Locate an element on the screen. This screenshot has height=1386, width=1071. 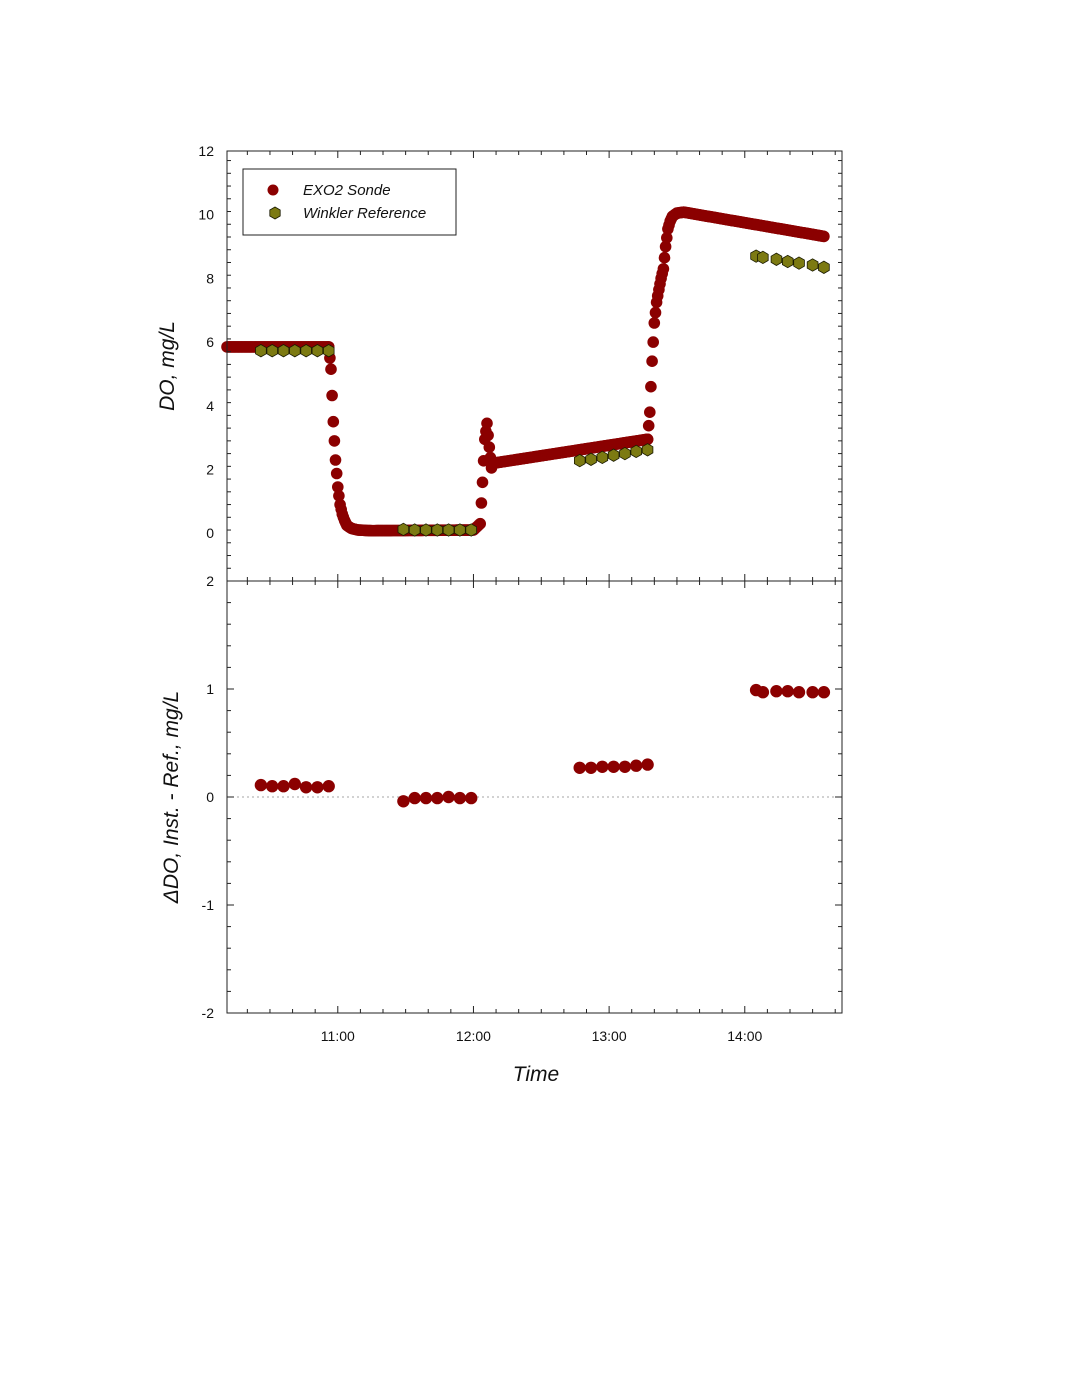
legend-marker-winkler is located at coordinates (275, 213).